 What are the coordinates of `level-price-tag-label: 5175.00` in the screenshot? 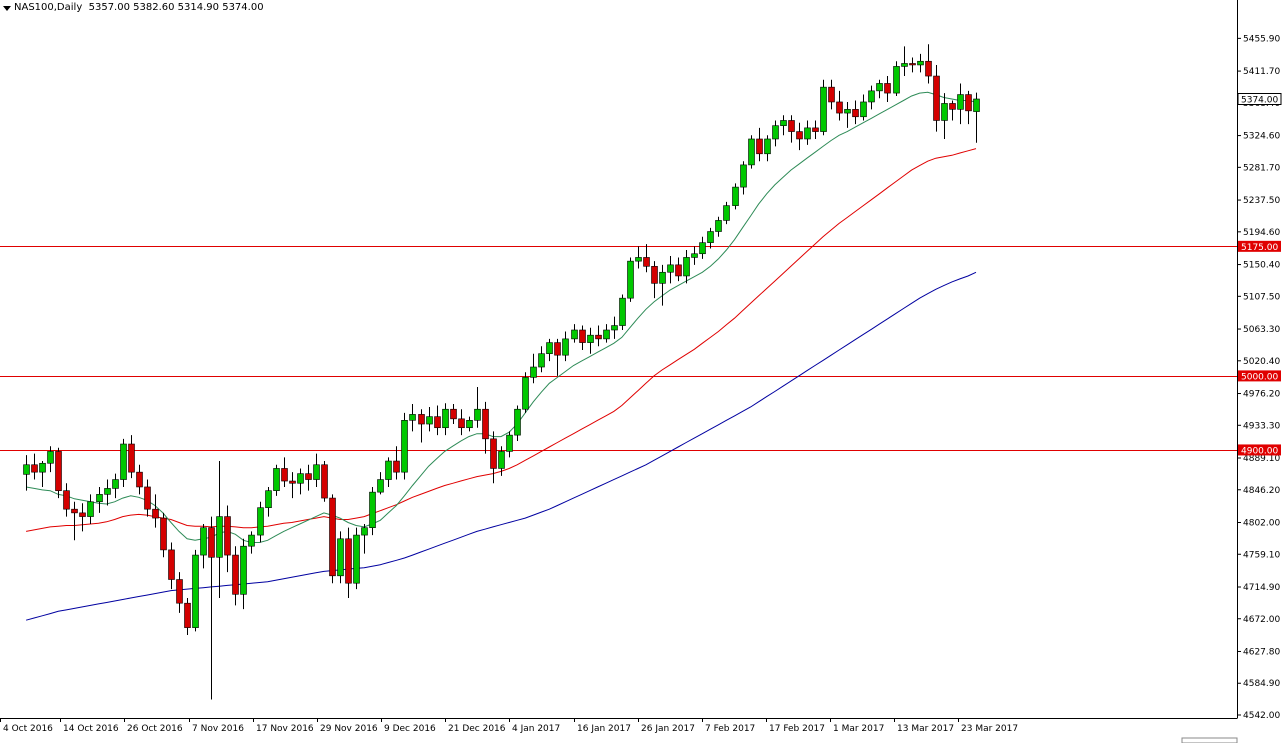 It's located at (1259, 248).